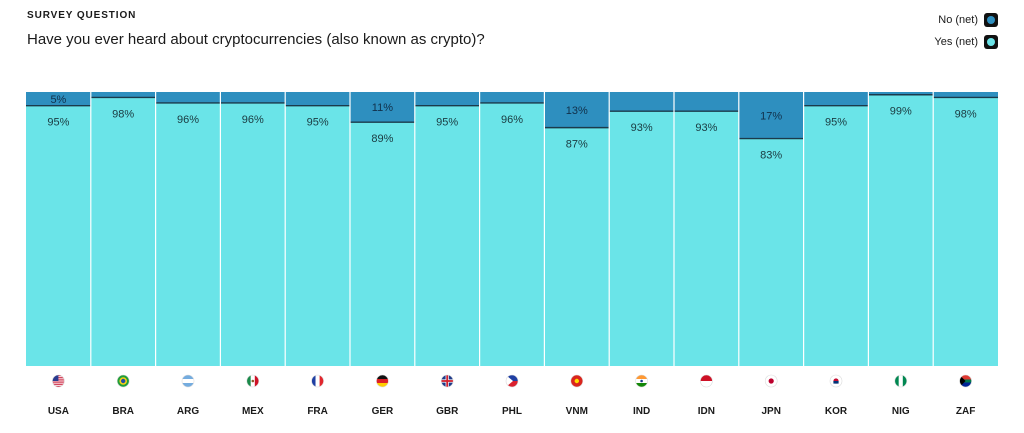 Image resolution: width=1024 pixels, height=433 pixels. I want to click on data-label-yes-ind: 93%, so click(642, 128).